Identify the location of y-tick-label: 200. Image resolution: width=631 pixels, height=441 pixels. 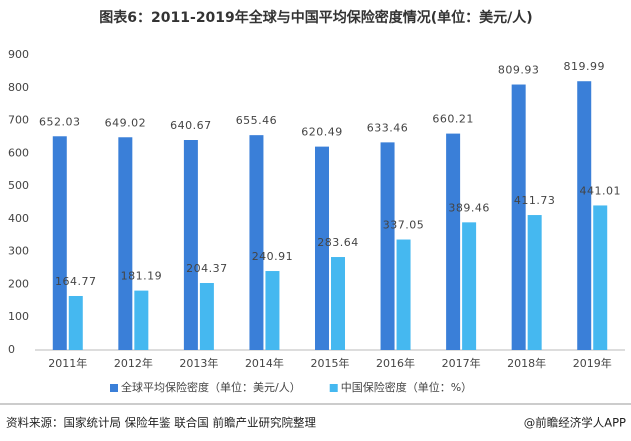
(18, 283).